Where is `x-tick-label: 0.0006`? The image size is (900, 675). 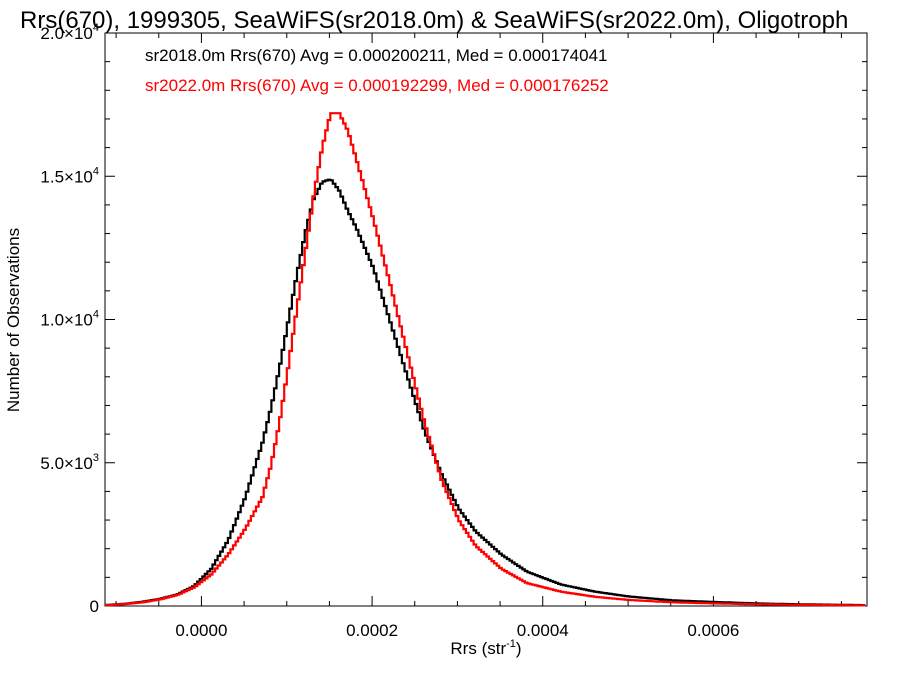
x-tick-label: 0.0006 is located at coordinates (713, 630).